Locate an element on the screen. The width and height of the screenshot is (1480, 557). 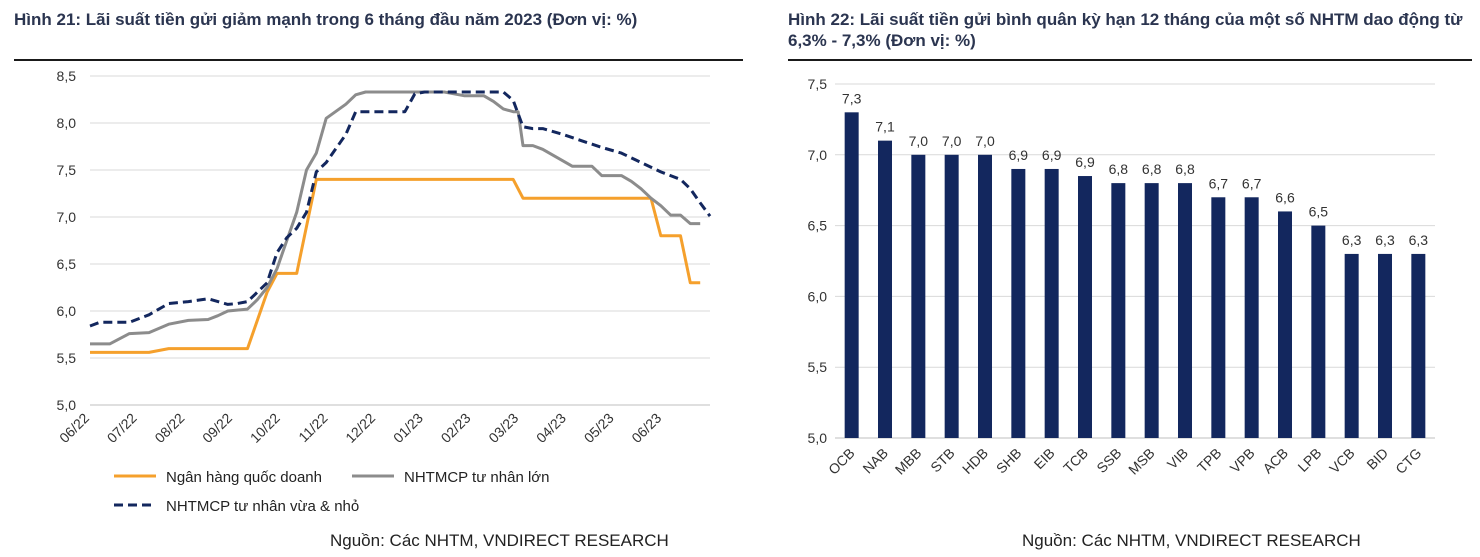
bar-mbb is located at coordinates (918, 296).